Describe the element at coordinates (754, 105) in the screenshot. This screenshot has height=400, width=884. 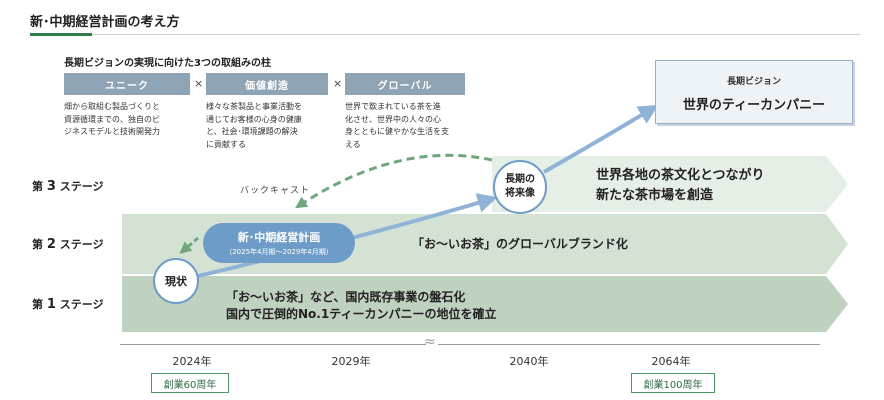
I see `vision-title: 世界のティーカンパニー` at that location.